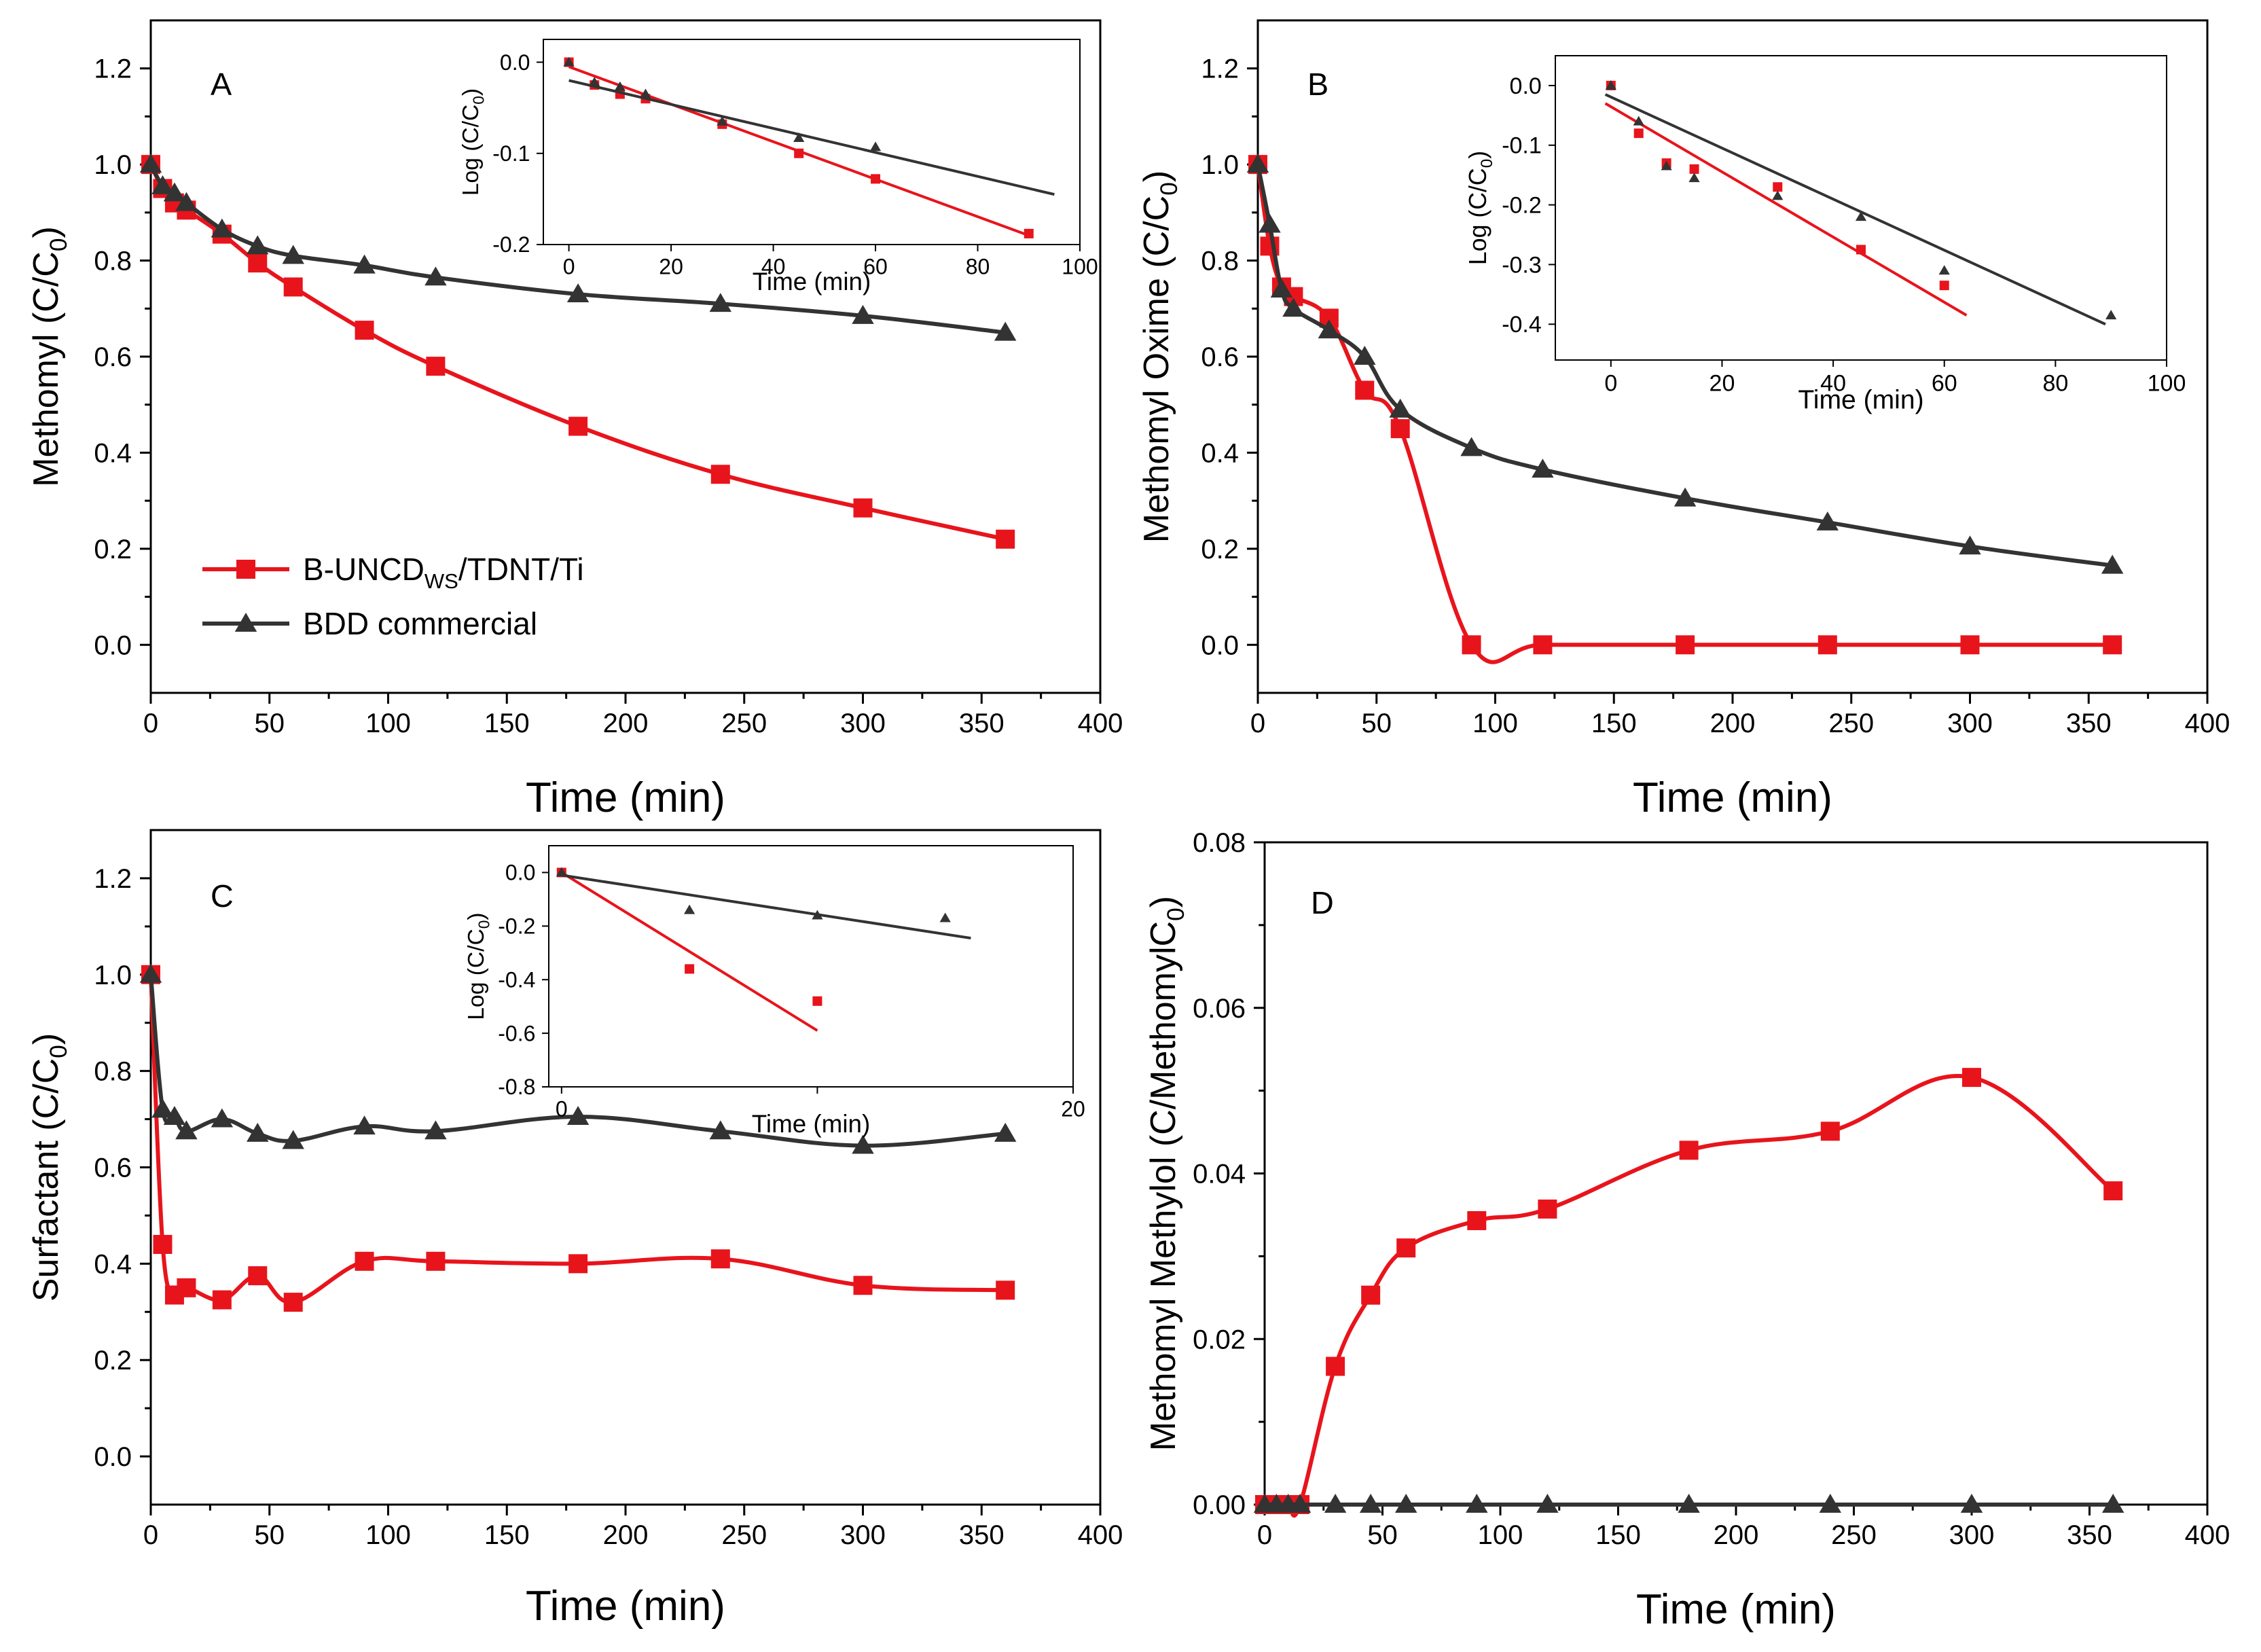 This screenshot has height=1652, width=2261. What do you see at coordinates (863, 723) in the screenshot?
I see `panel-A-xtick-label: 300` at bounding box center [863, 723].